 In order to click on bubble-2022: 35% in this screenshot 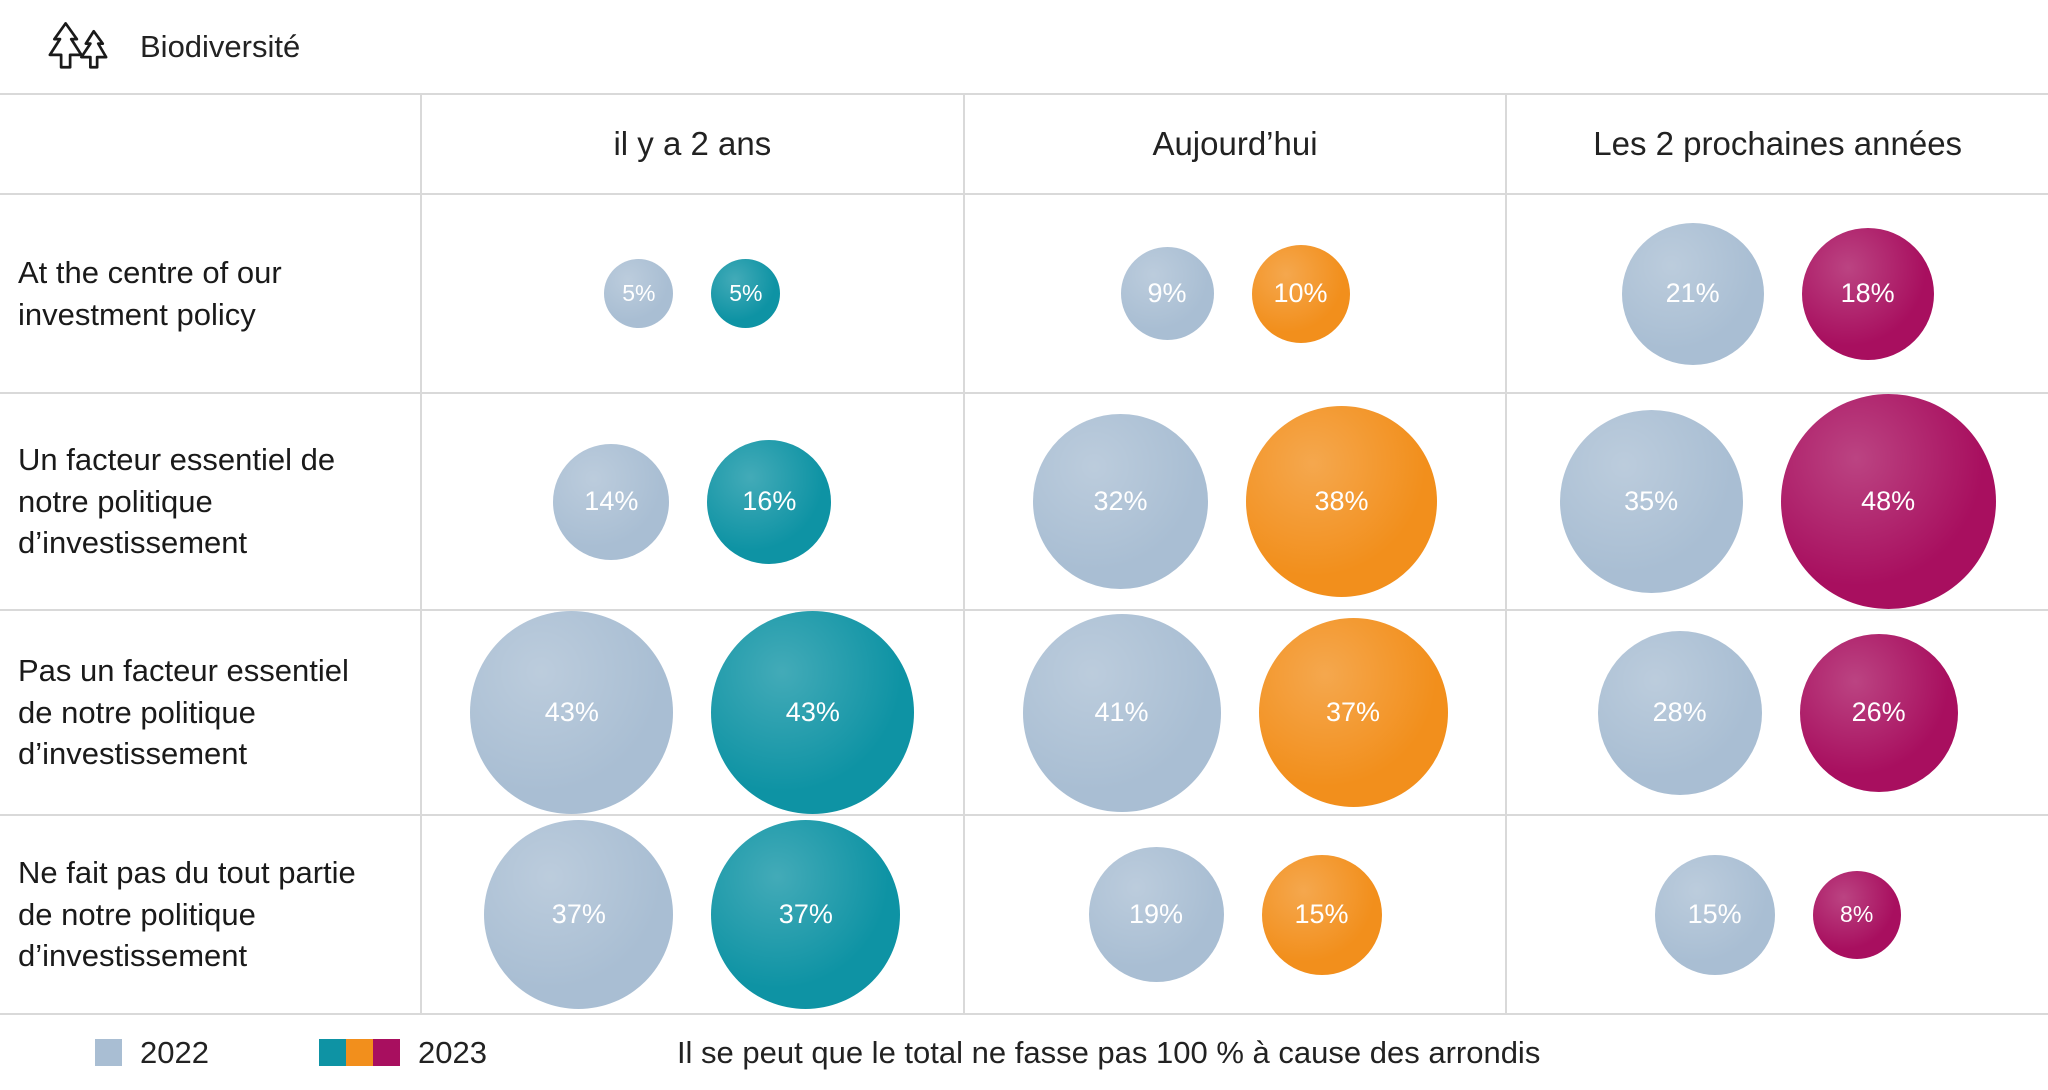, I will do `click(1651, 501)`.